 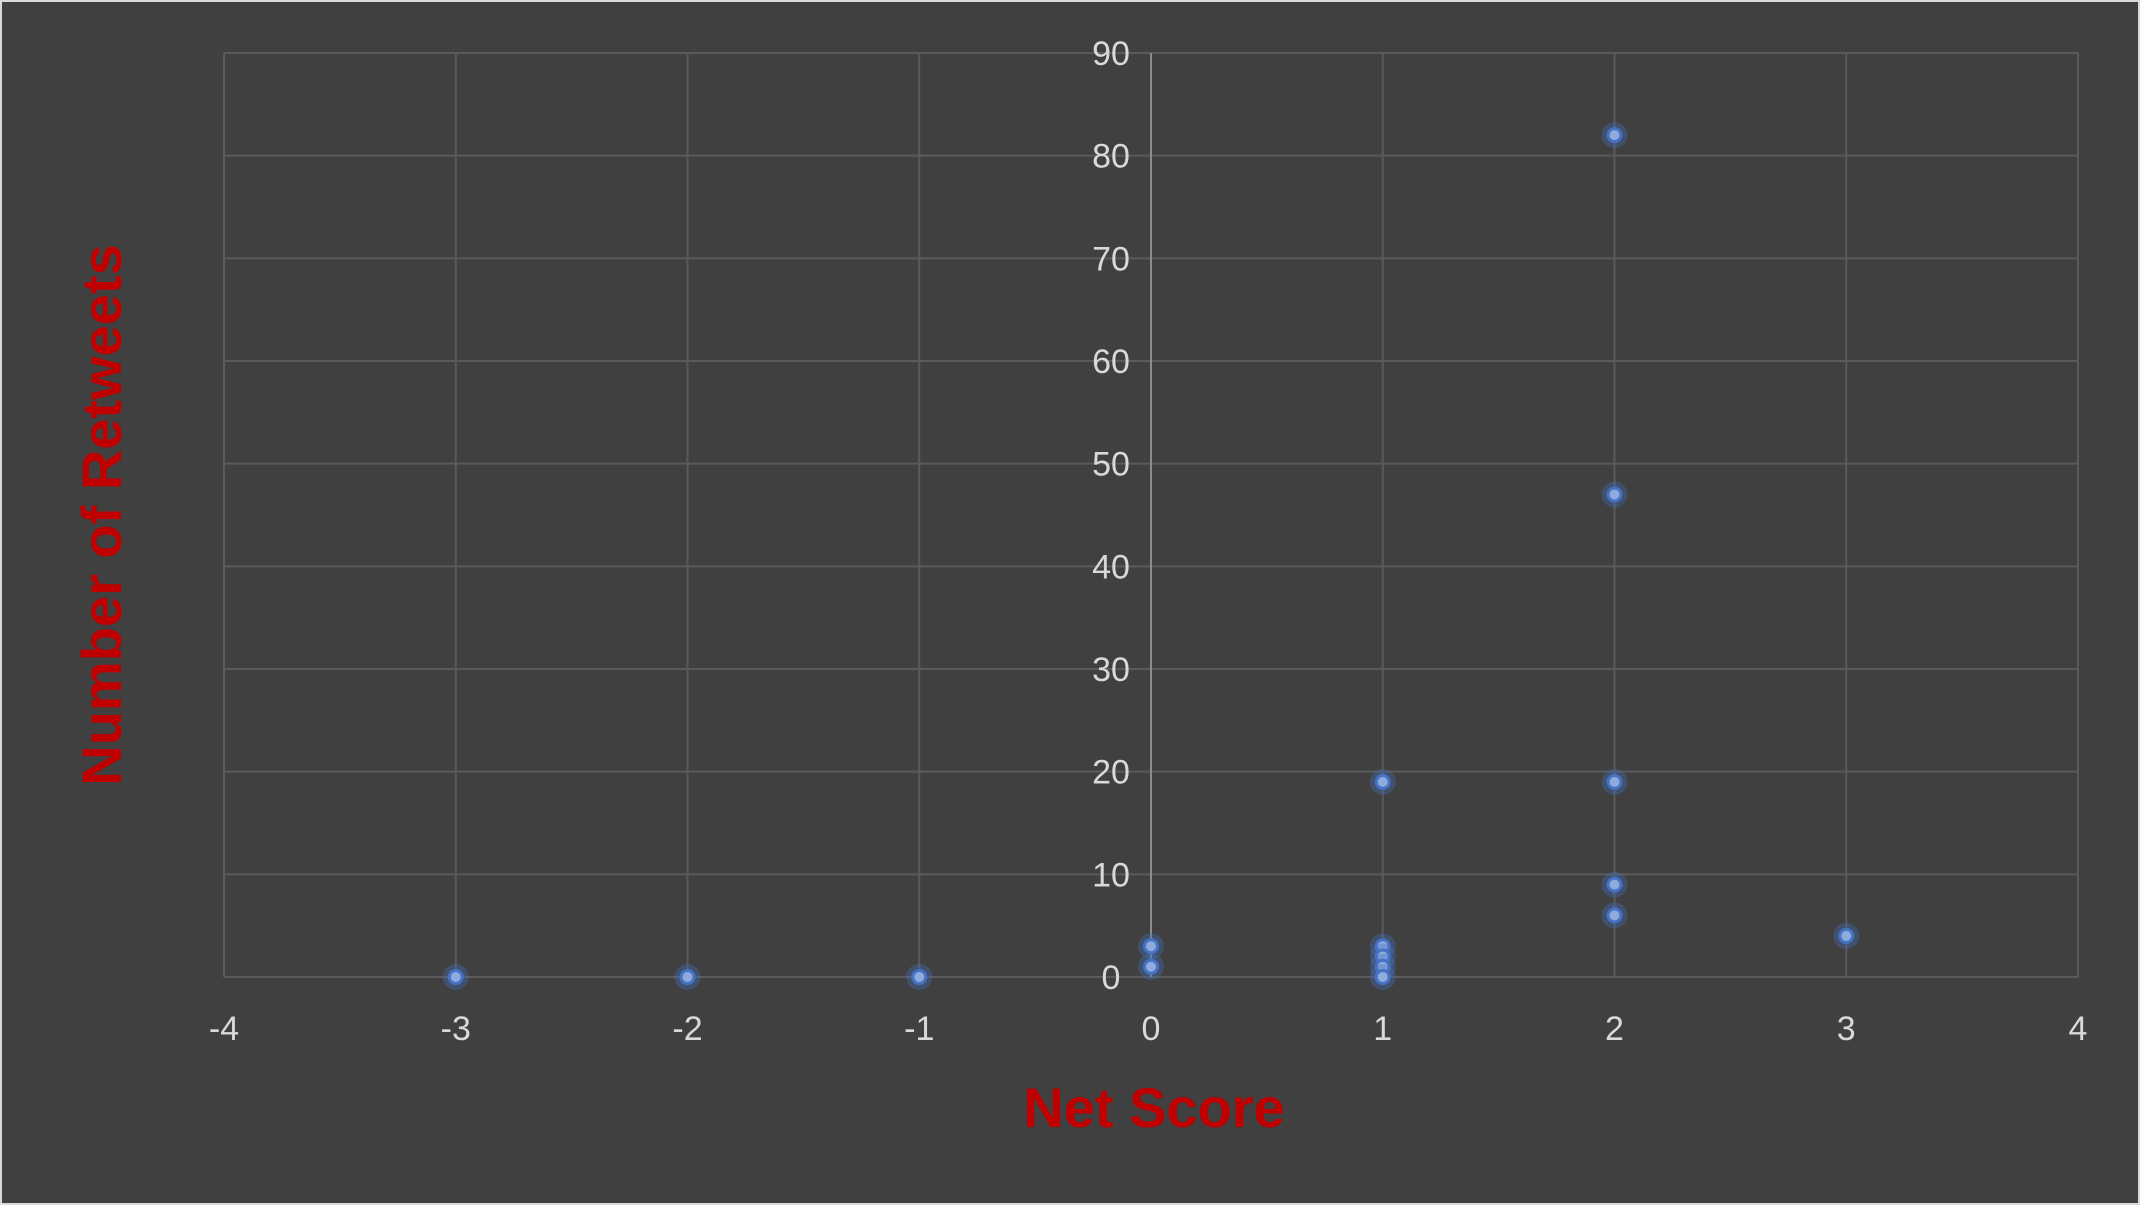 What do you see at coordinates (1846, 1029) in the screenshot?
I see `x-tick-label: 3` at bounding box center [1846, 1029].